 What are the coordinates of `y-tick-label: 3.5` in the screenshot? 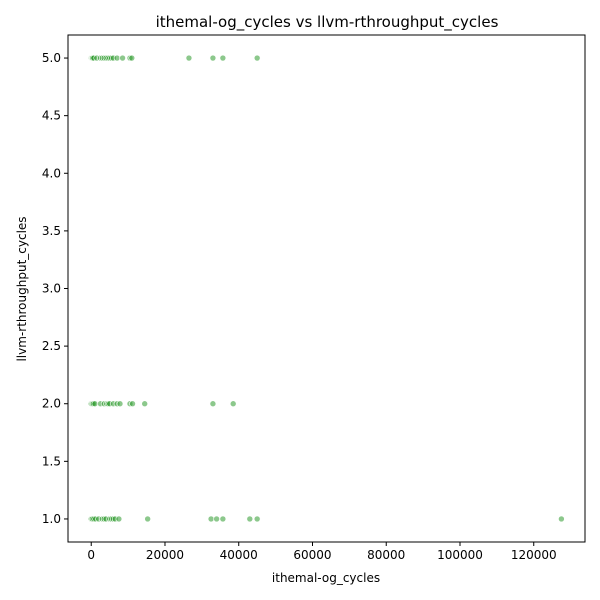 It's located at (51, 231).